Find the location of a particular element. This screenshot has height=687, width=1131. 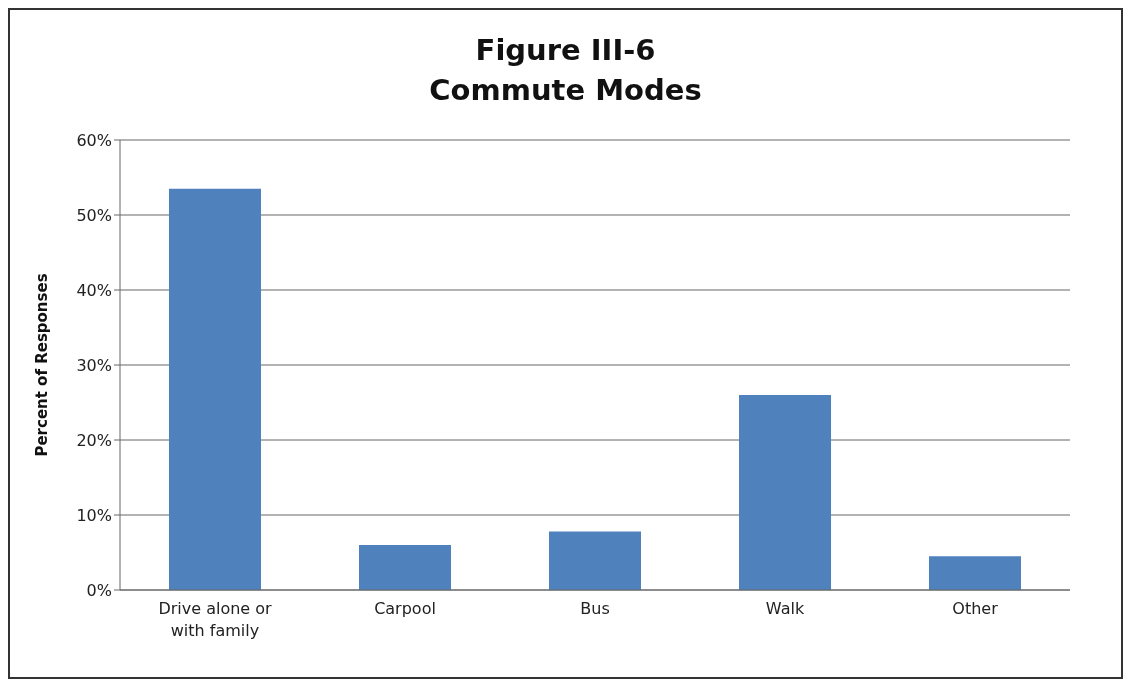

y-tick-label: 40% is located at coordinates (94, 290).